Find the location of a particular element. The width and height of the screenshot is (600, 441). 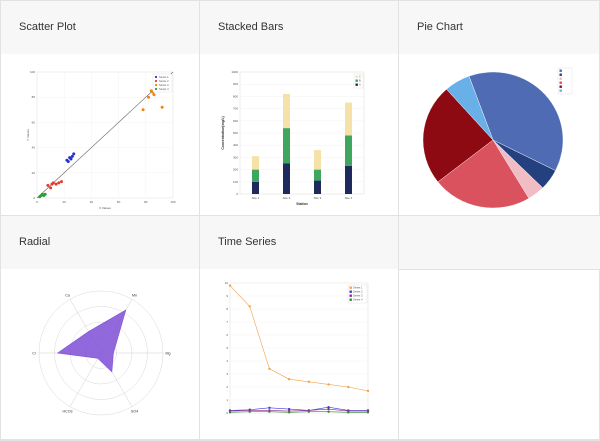

timeseries-title: Time Series is located at coordinates (247, 242).